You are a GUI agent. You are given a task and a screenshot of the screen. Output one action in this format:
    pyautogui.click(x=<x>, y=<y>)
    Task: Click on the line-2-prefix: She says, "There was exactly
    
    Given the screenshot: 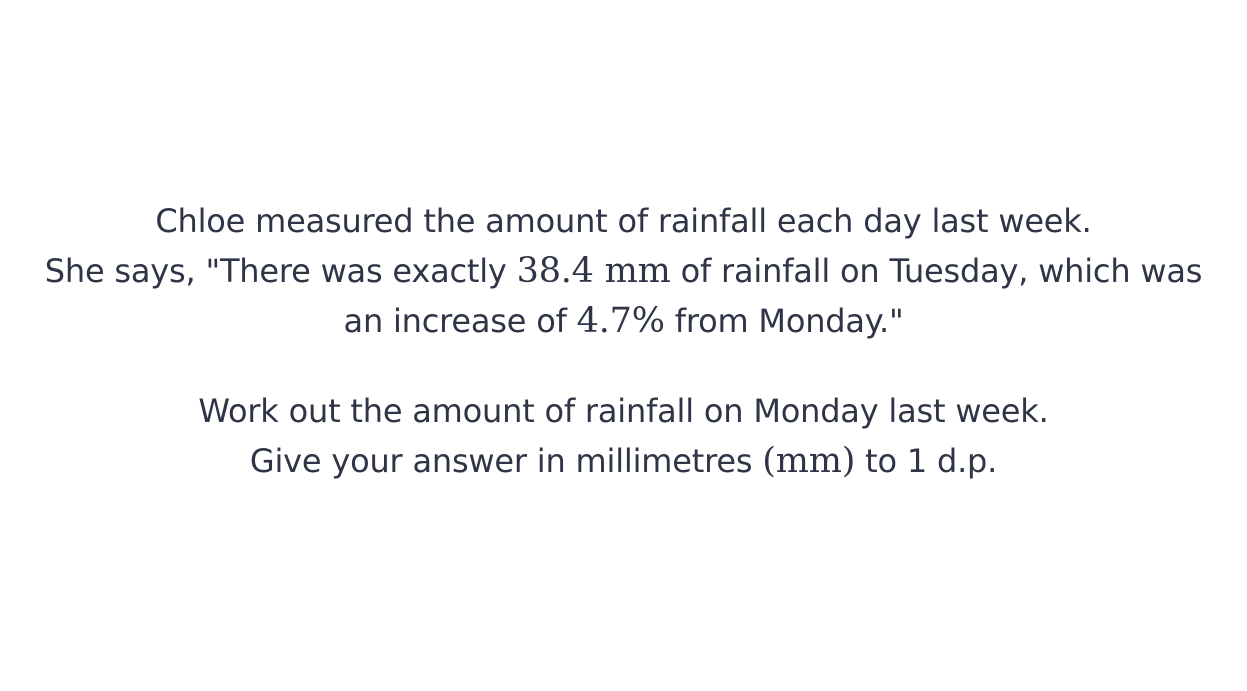 What is the action you would take?
    pyautogui.click(x=280, y=271)
    